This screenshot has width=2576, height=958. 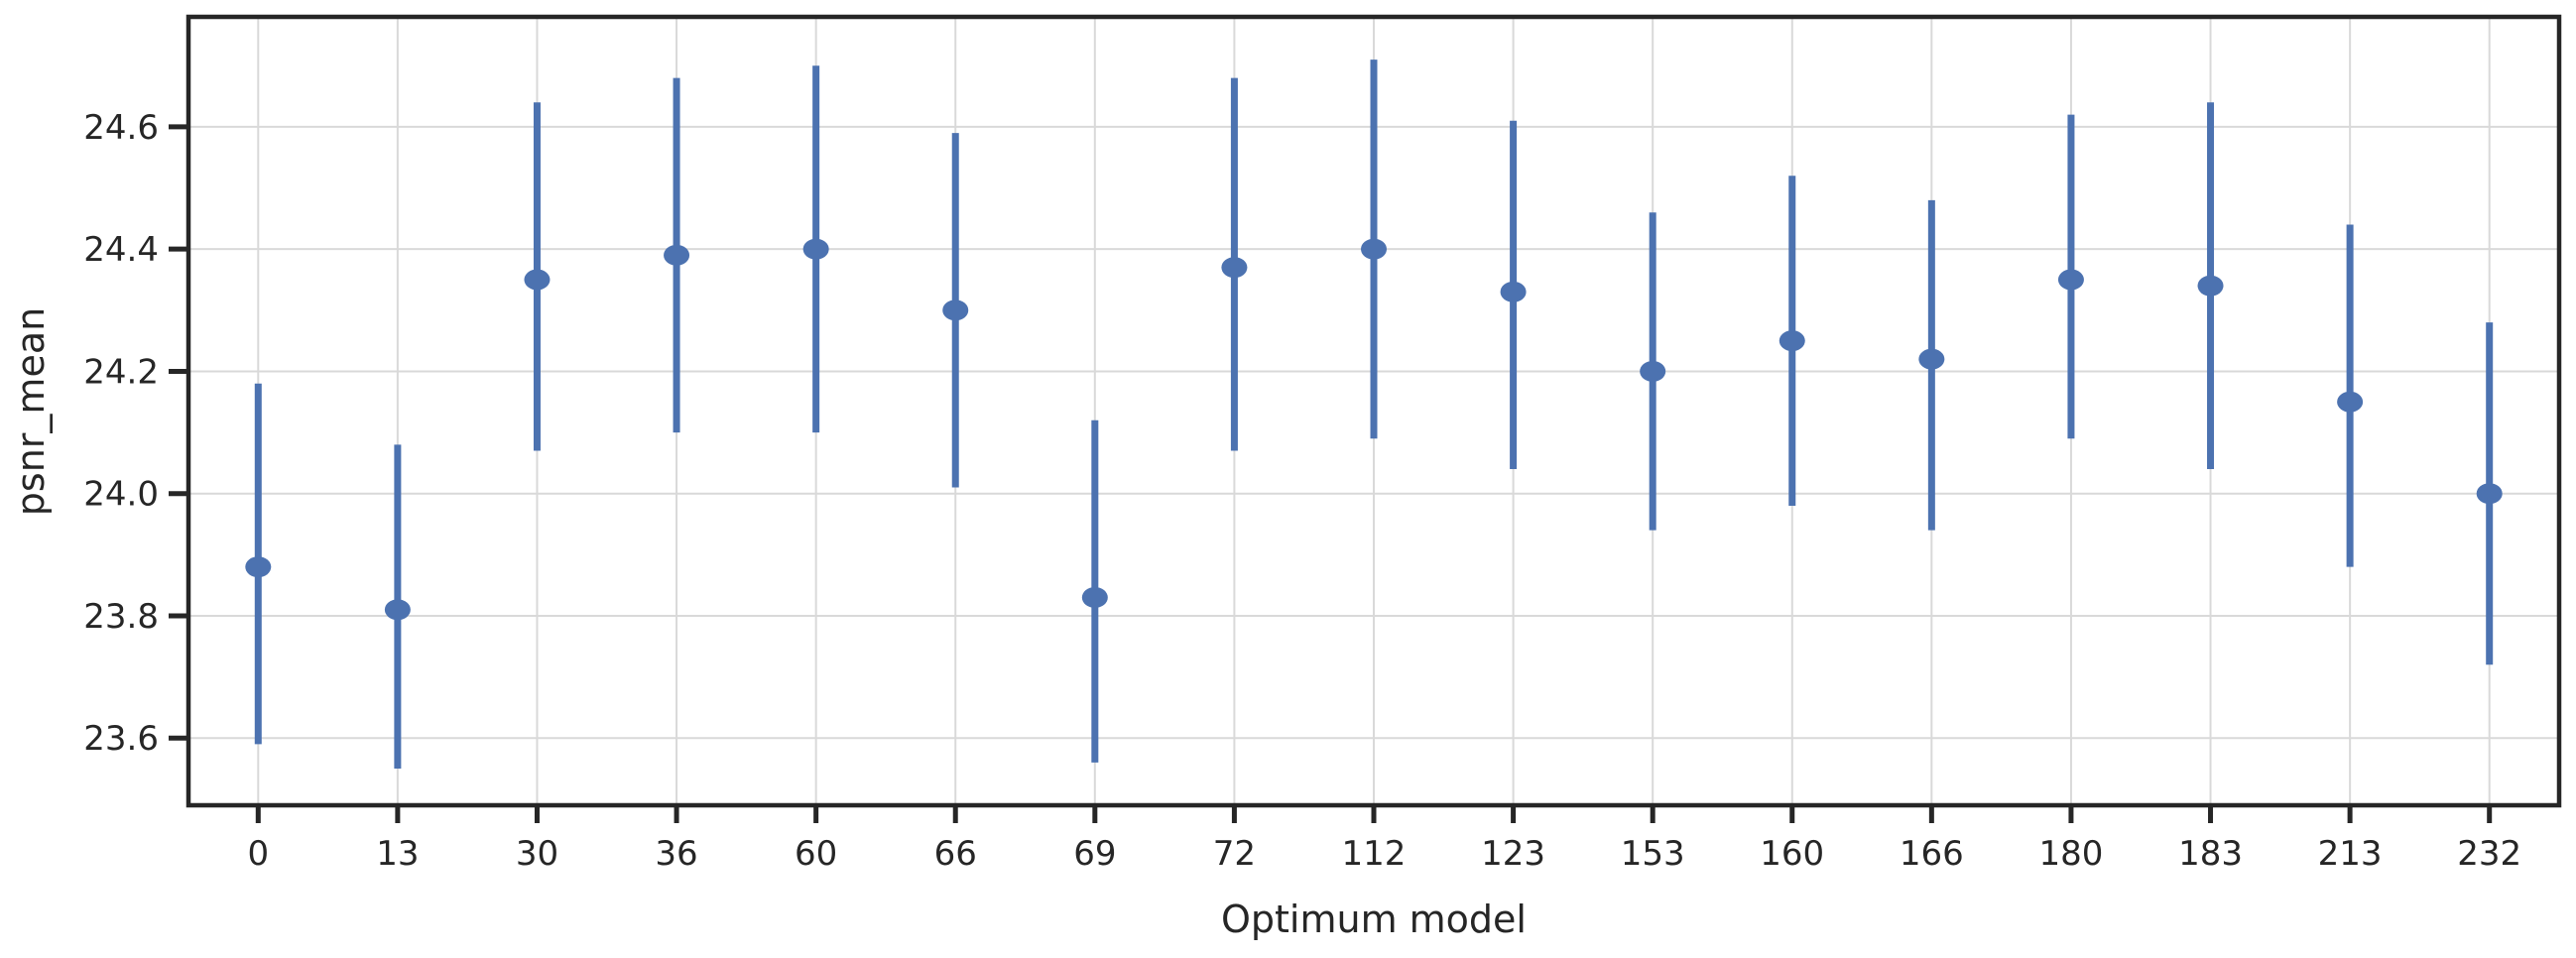 What do you see at coordinates (1374, 919) in the screenshot?
I see `x-axis-title: Optimum model` at bounding box center [1374, 919].